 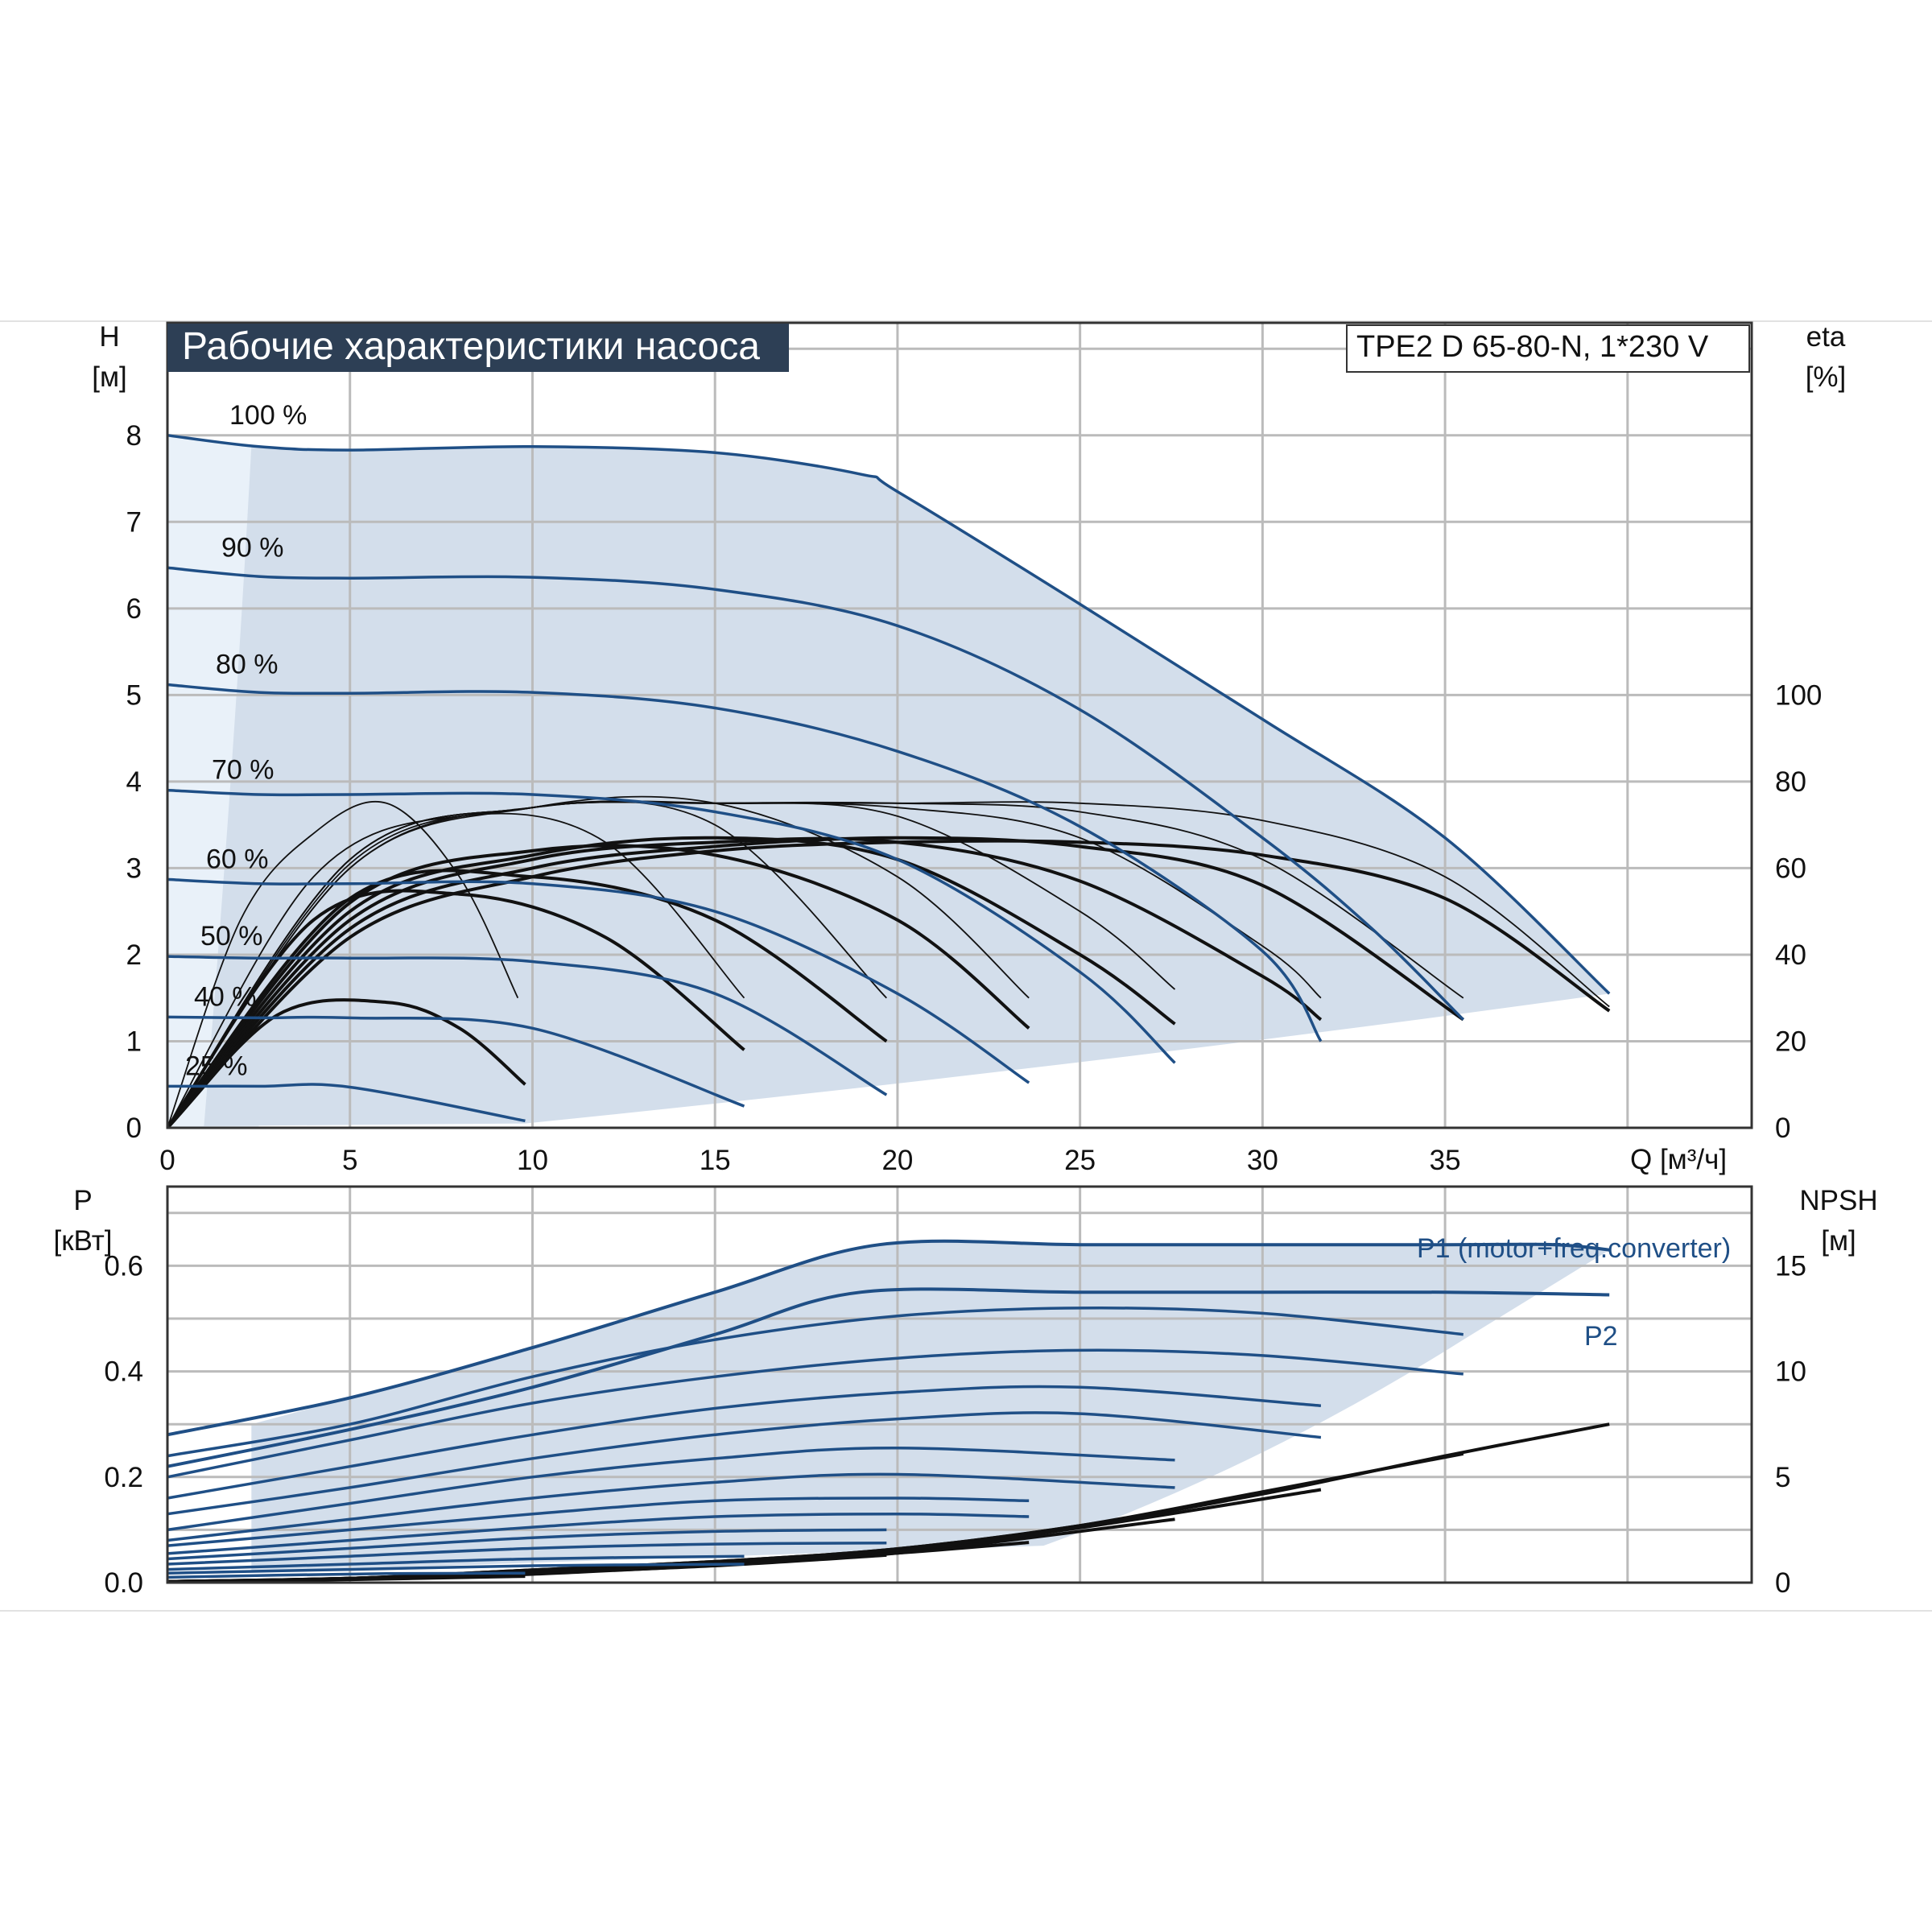 I want to click on power-area, so click(x=930, y=1406).